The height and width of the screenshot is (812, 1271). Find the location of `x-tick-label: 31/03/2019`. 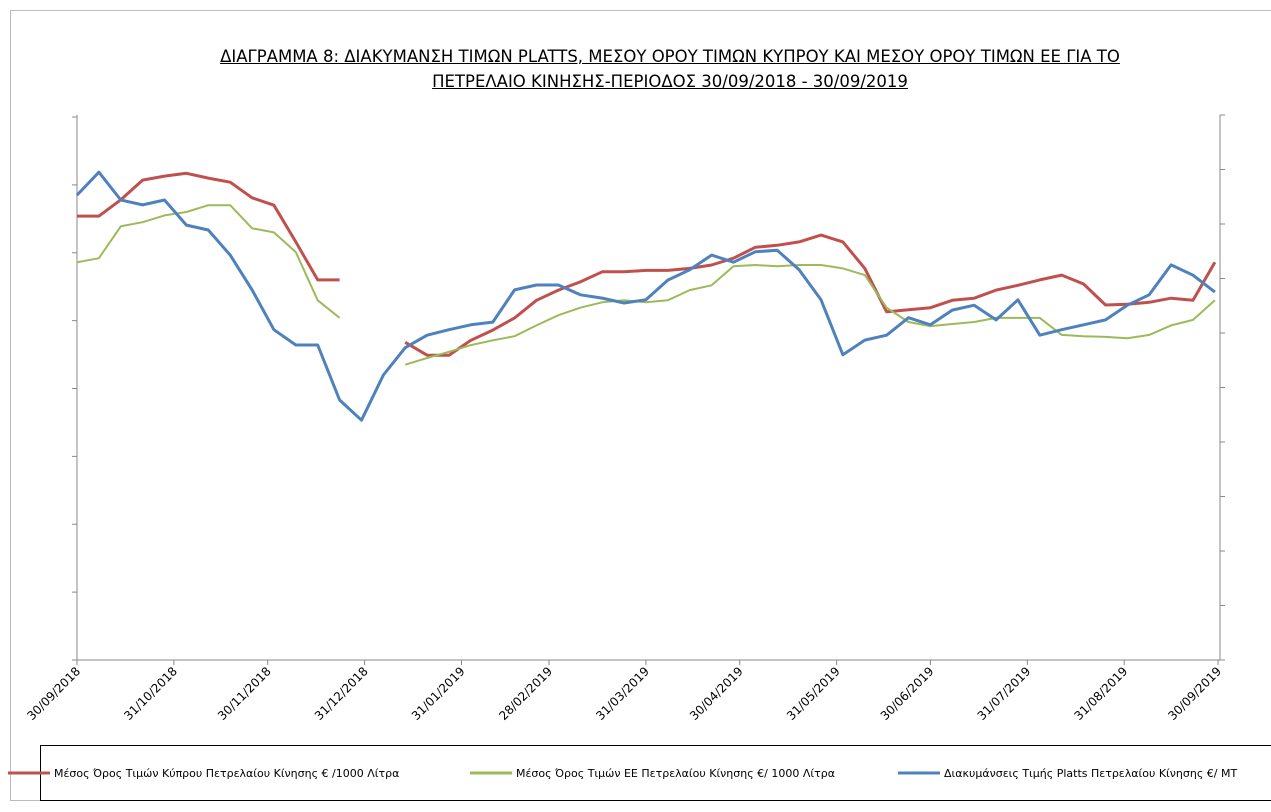

x-tick-label: 31/03/2019 is located at coordinates (622, 693).